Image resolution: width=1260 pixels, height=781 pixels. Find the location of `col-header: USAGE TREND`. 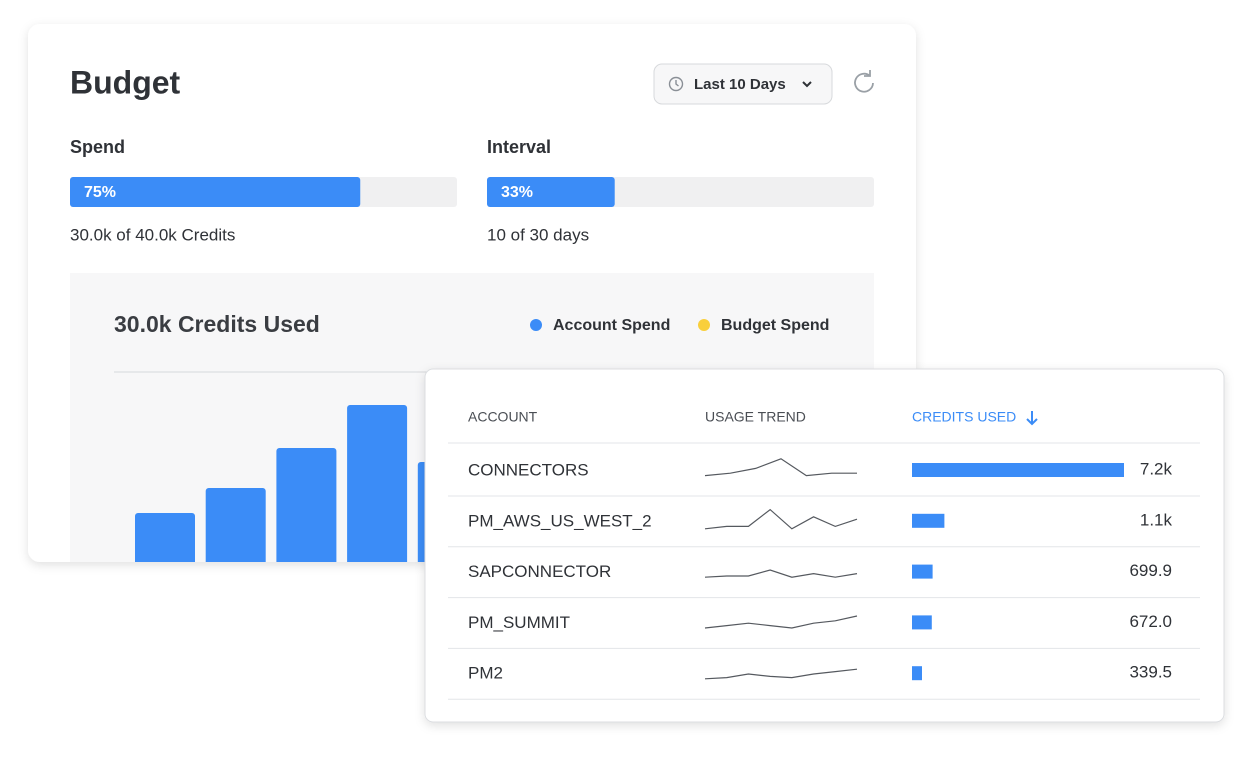

col-header: USAGE TREND is located at coordinates (755, 417).